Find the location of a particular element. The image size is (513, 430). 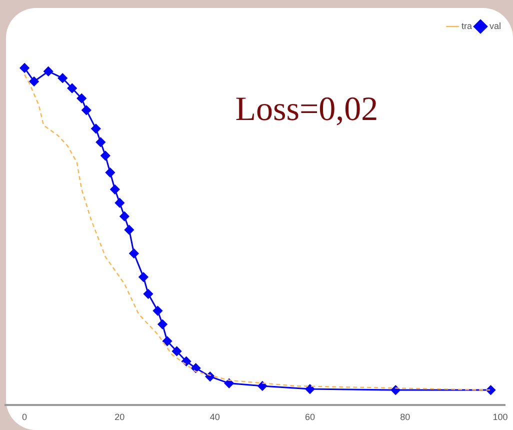

x-tick-label: 100 is located at coordinates (500, 417).